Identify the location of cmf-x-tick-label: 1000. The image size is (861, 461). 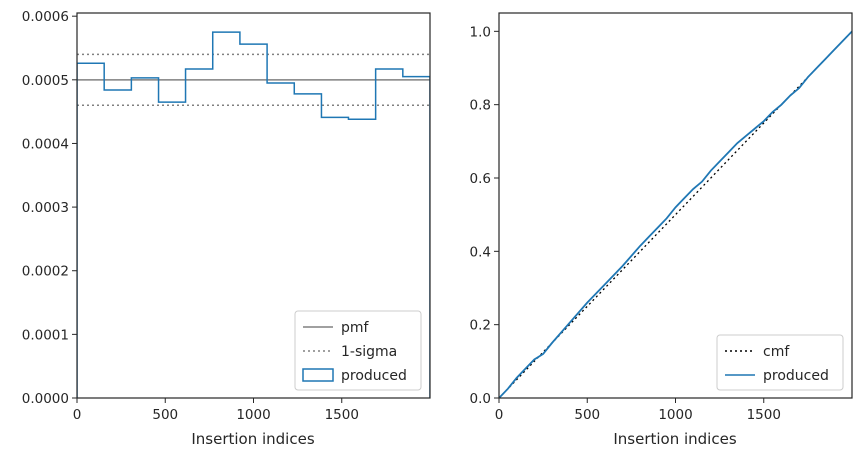
(675, 415).